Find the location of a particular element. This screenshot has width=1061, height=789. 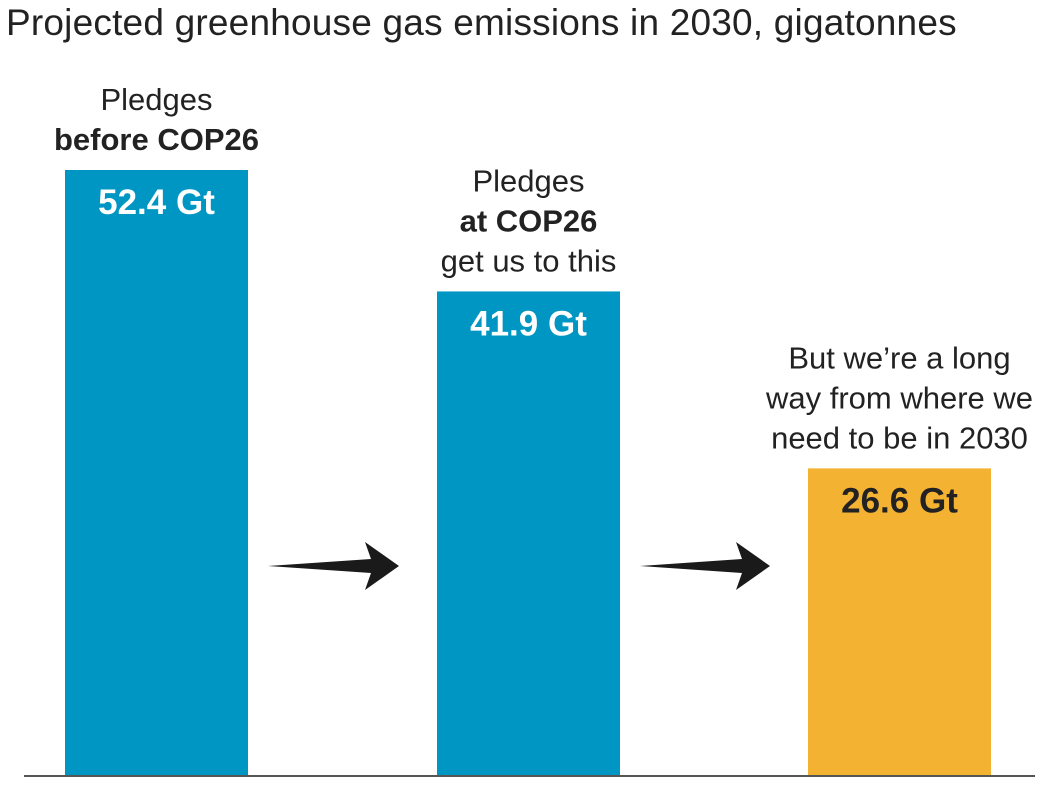

category-label-1-line-1: Pledges is located at coordinates (156, 99).